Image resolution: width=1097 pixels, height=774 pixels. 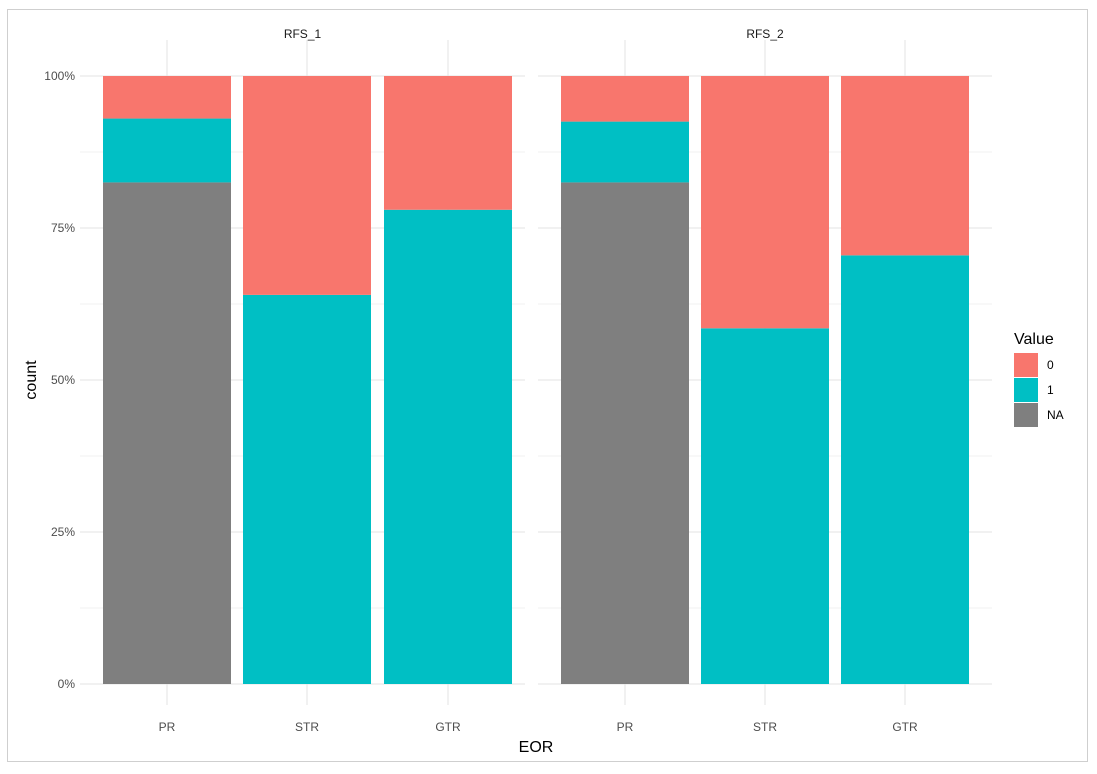 What do you see at coordinates (167, 97) in the screenshot?
I see `bar-segment-rfs1-pr-value0` at bounding box center [167, 97].